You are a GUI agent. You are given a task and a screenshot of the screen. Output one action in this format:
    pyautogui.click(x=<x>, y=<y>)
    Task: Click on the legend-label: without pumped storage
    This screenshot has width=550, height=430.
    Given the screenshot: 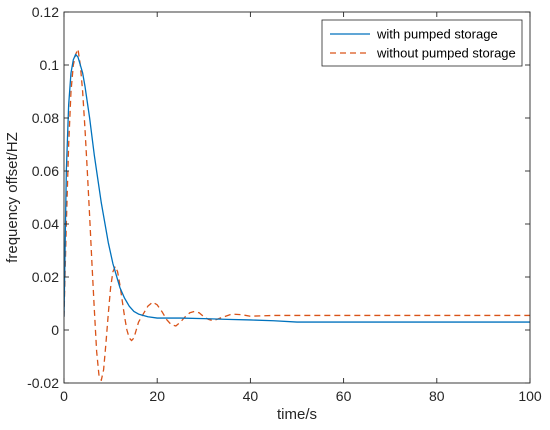 What is the action you would take?
    pyautogui.click(x=446, y=53)
    